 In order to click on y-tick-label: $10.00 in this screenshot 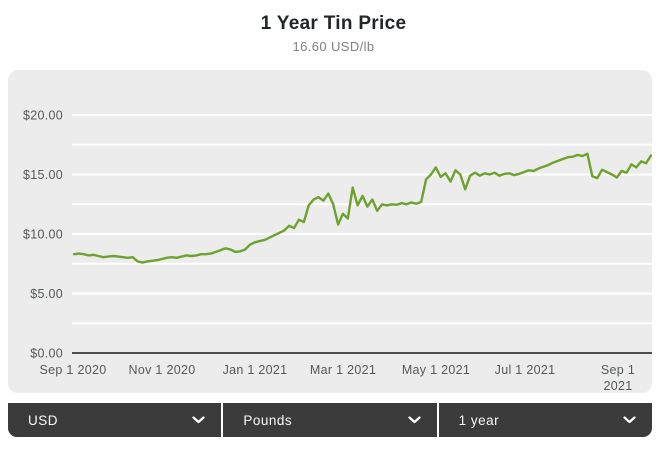, I will do `click(43, 235)`.